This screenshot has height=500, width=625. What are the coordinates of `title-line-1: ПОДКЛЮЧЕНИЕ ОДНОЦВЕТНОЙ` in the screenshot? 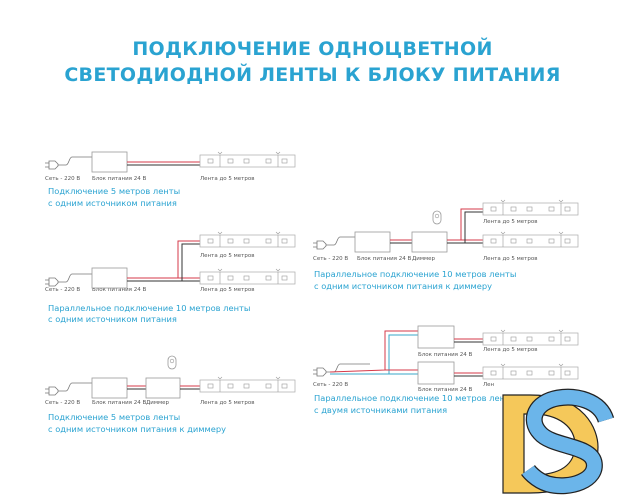 It's located at (312, 49).